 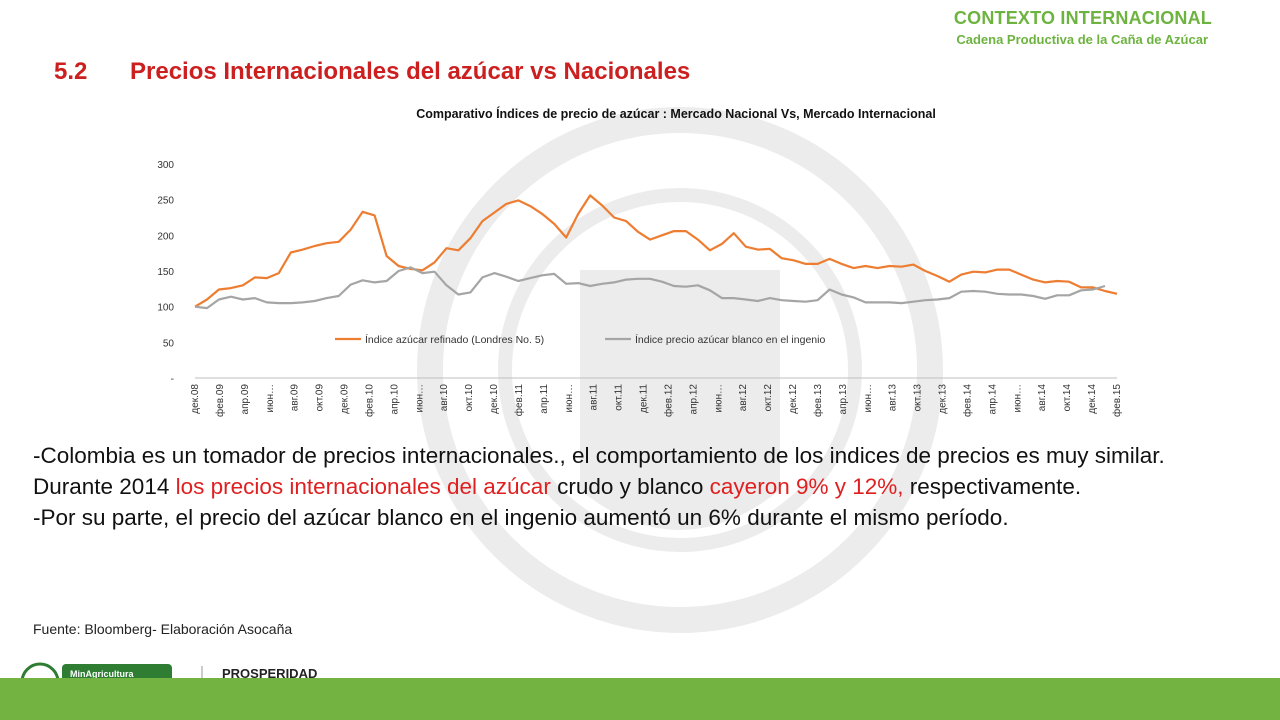 What do you see at coordinates (1042, 398) in the screenshot?
I see `x-tick-label: авг.14` at bounding box center [1042, 398].